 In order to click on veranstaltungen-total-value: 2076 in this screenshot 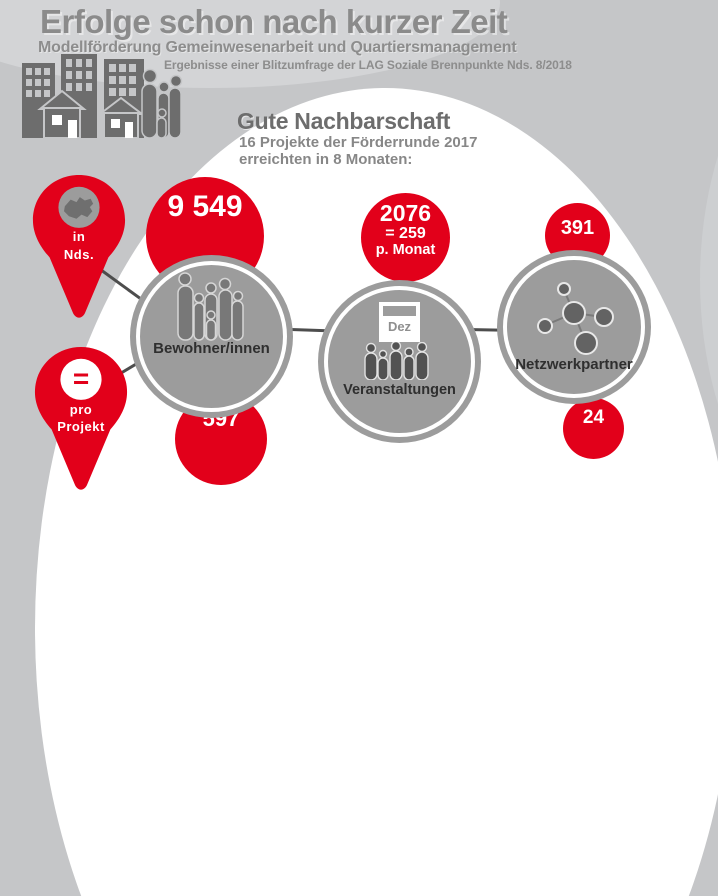, I will do `click(405, 213)`.